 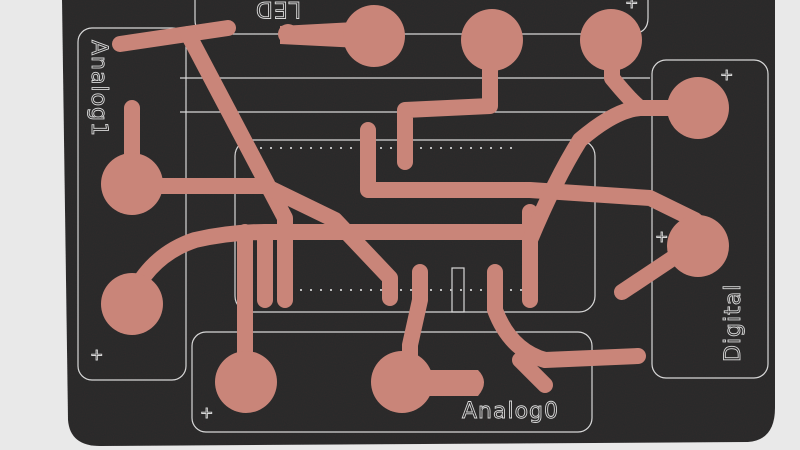 What do you see at coordinates (98, 88) in the screenshot?
I see `label-analog1: Analog1` at bounding box center [98, 88].